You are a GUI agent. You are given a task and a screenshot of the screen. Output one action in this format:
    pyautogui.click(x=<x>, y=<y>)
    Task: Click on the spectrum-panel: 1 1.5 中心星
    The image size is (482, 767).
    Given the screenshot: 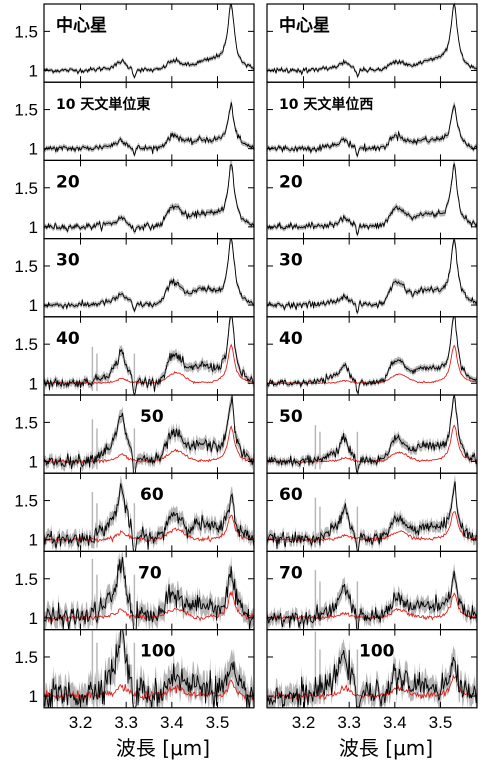 What is the action you would take?
    pyautogui.click(x=134, y=43)
    